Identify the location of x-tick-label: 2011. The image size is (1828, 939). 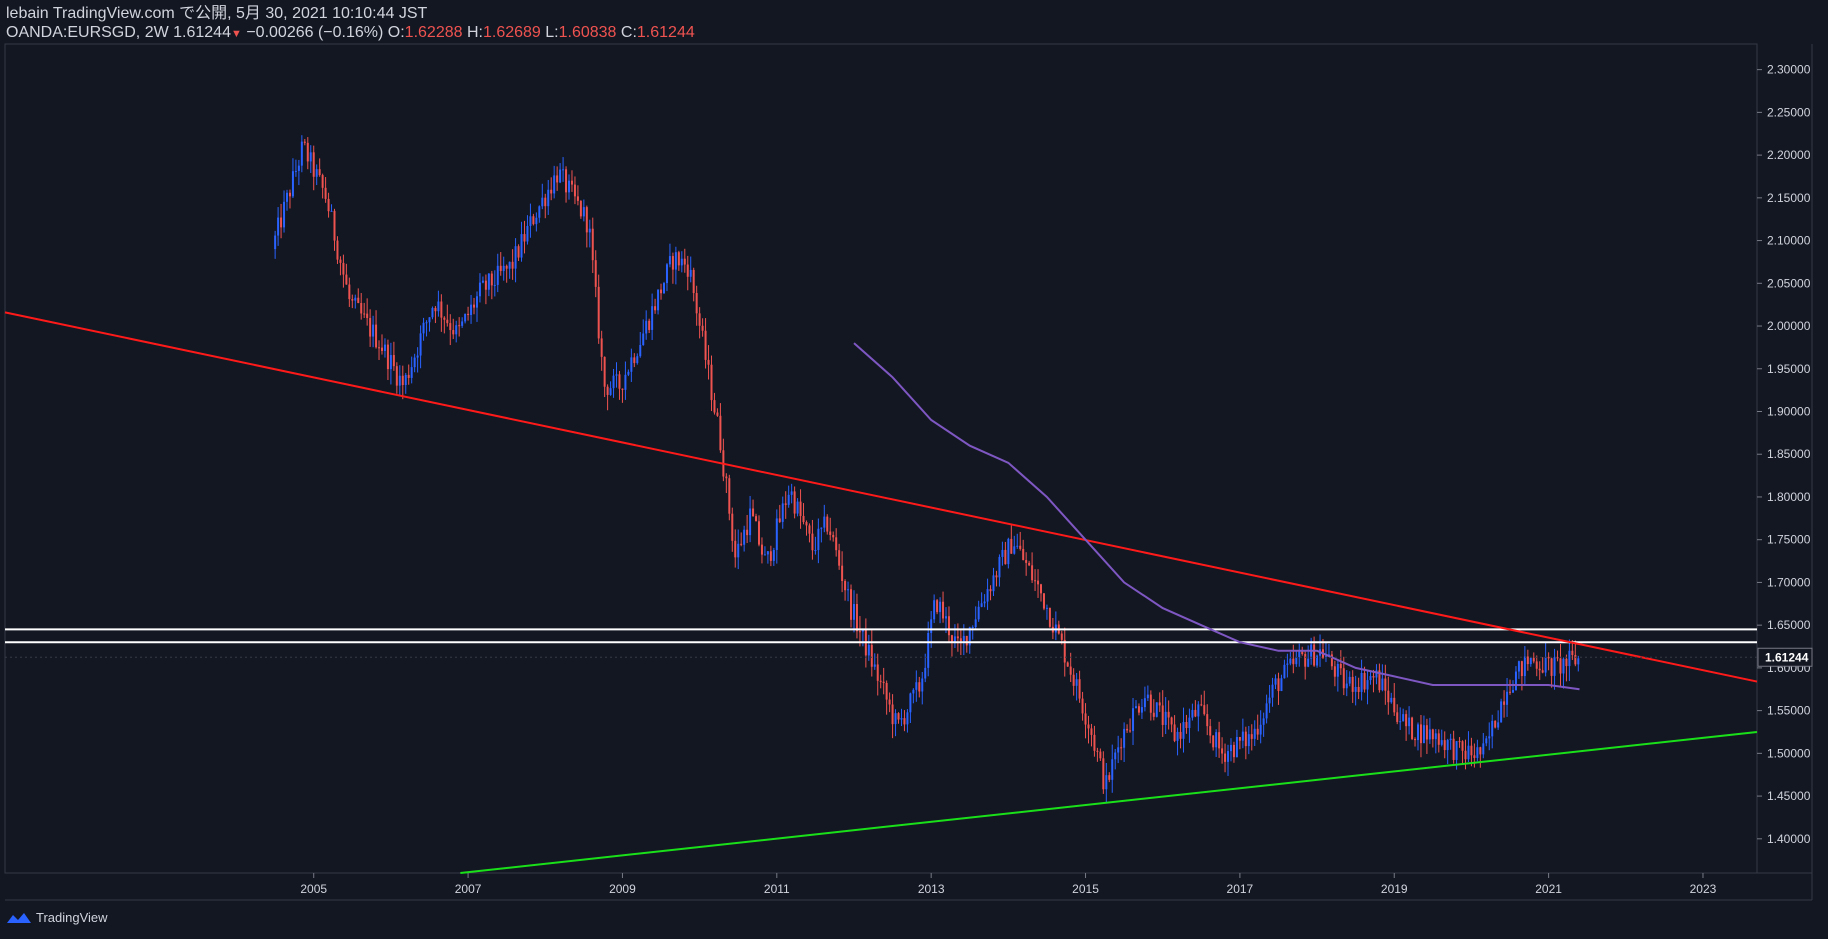
(777, 889).